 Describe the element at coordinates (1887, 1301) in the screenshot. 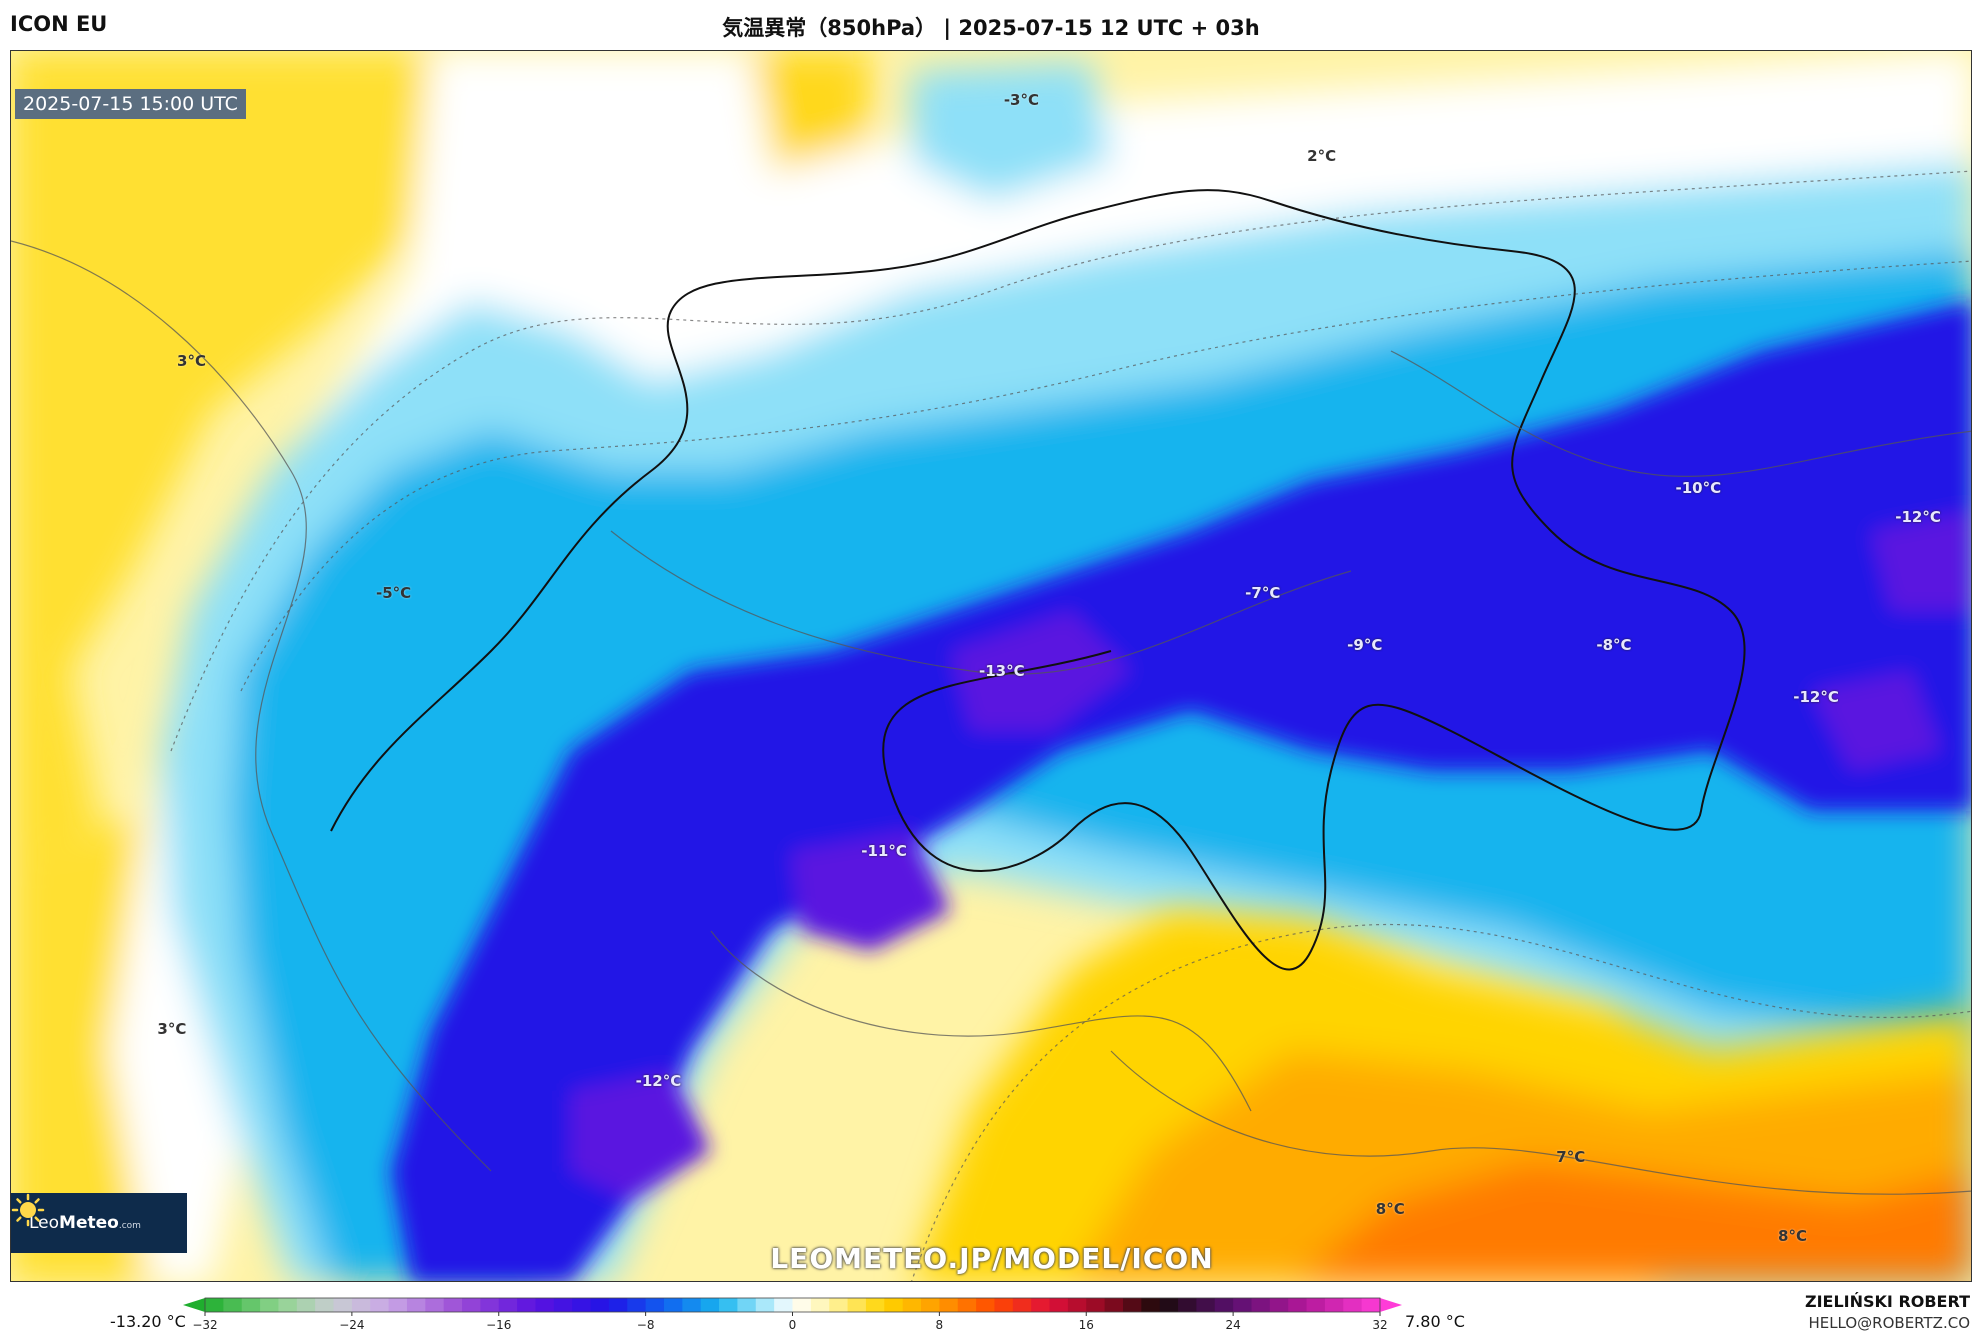

I see `author-credit: ZIELIŃSKI ROBERT` at that location.